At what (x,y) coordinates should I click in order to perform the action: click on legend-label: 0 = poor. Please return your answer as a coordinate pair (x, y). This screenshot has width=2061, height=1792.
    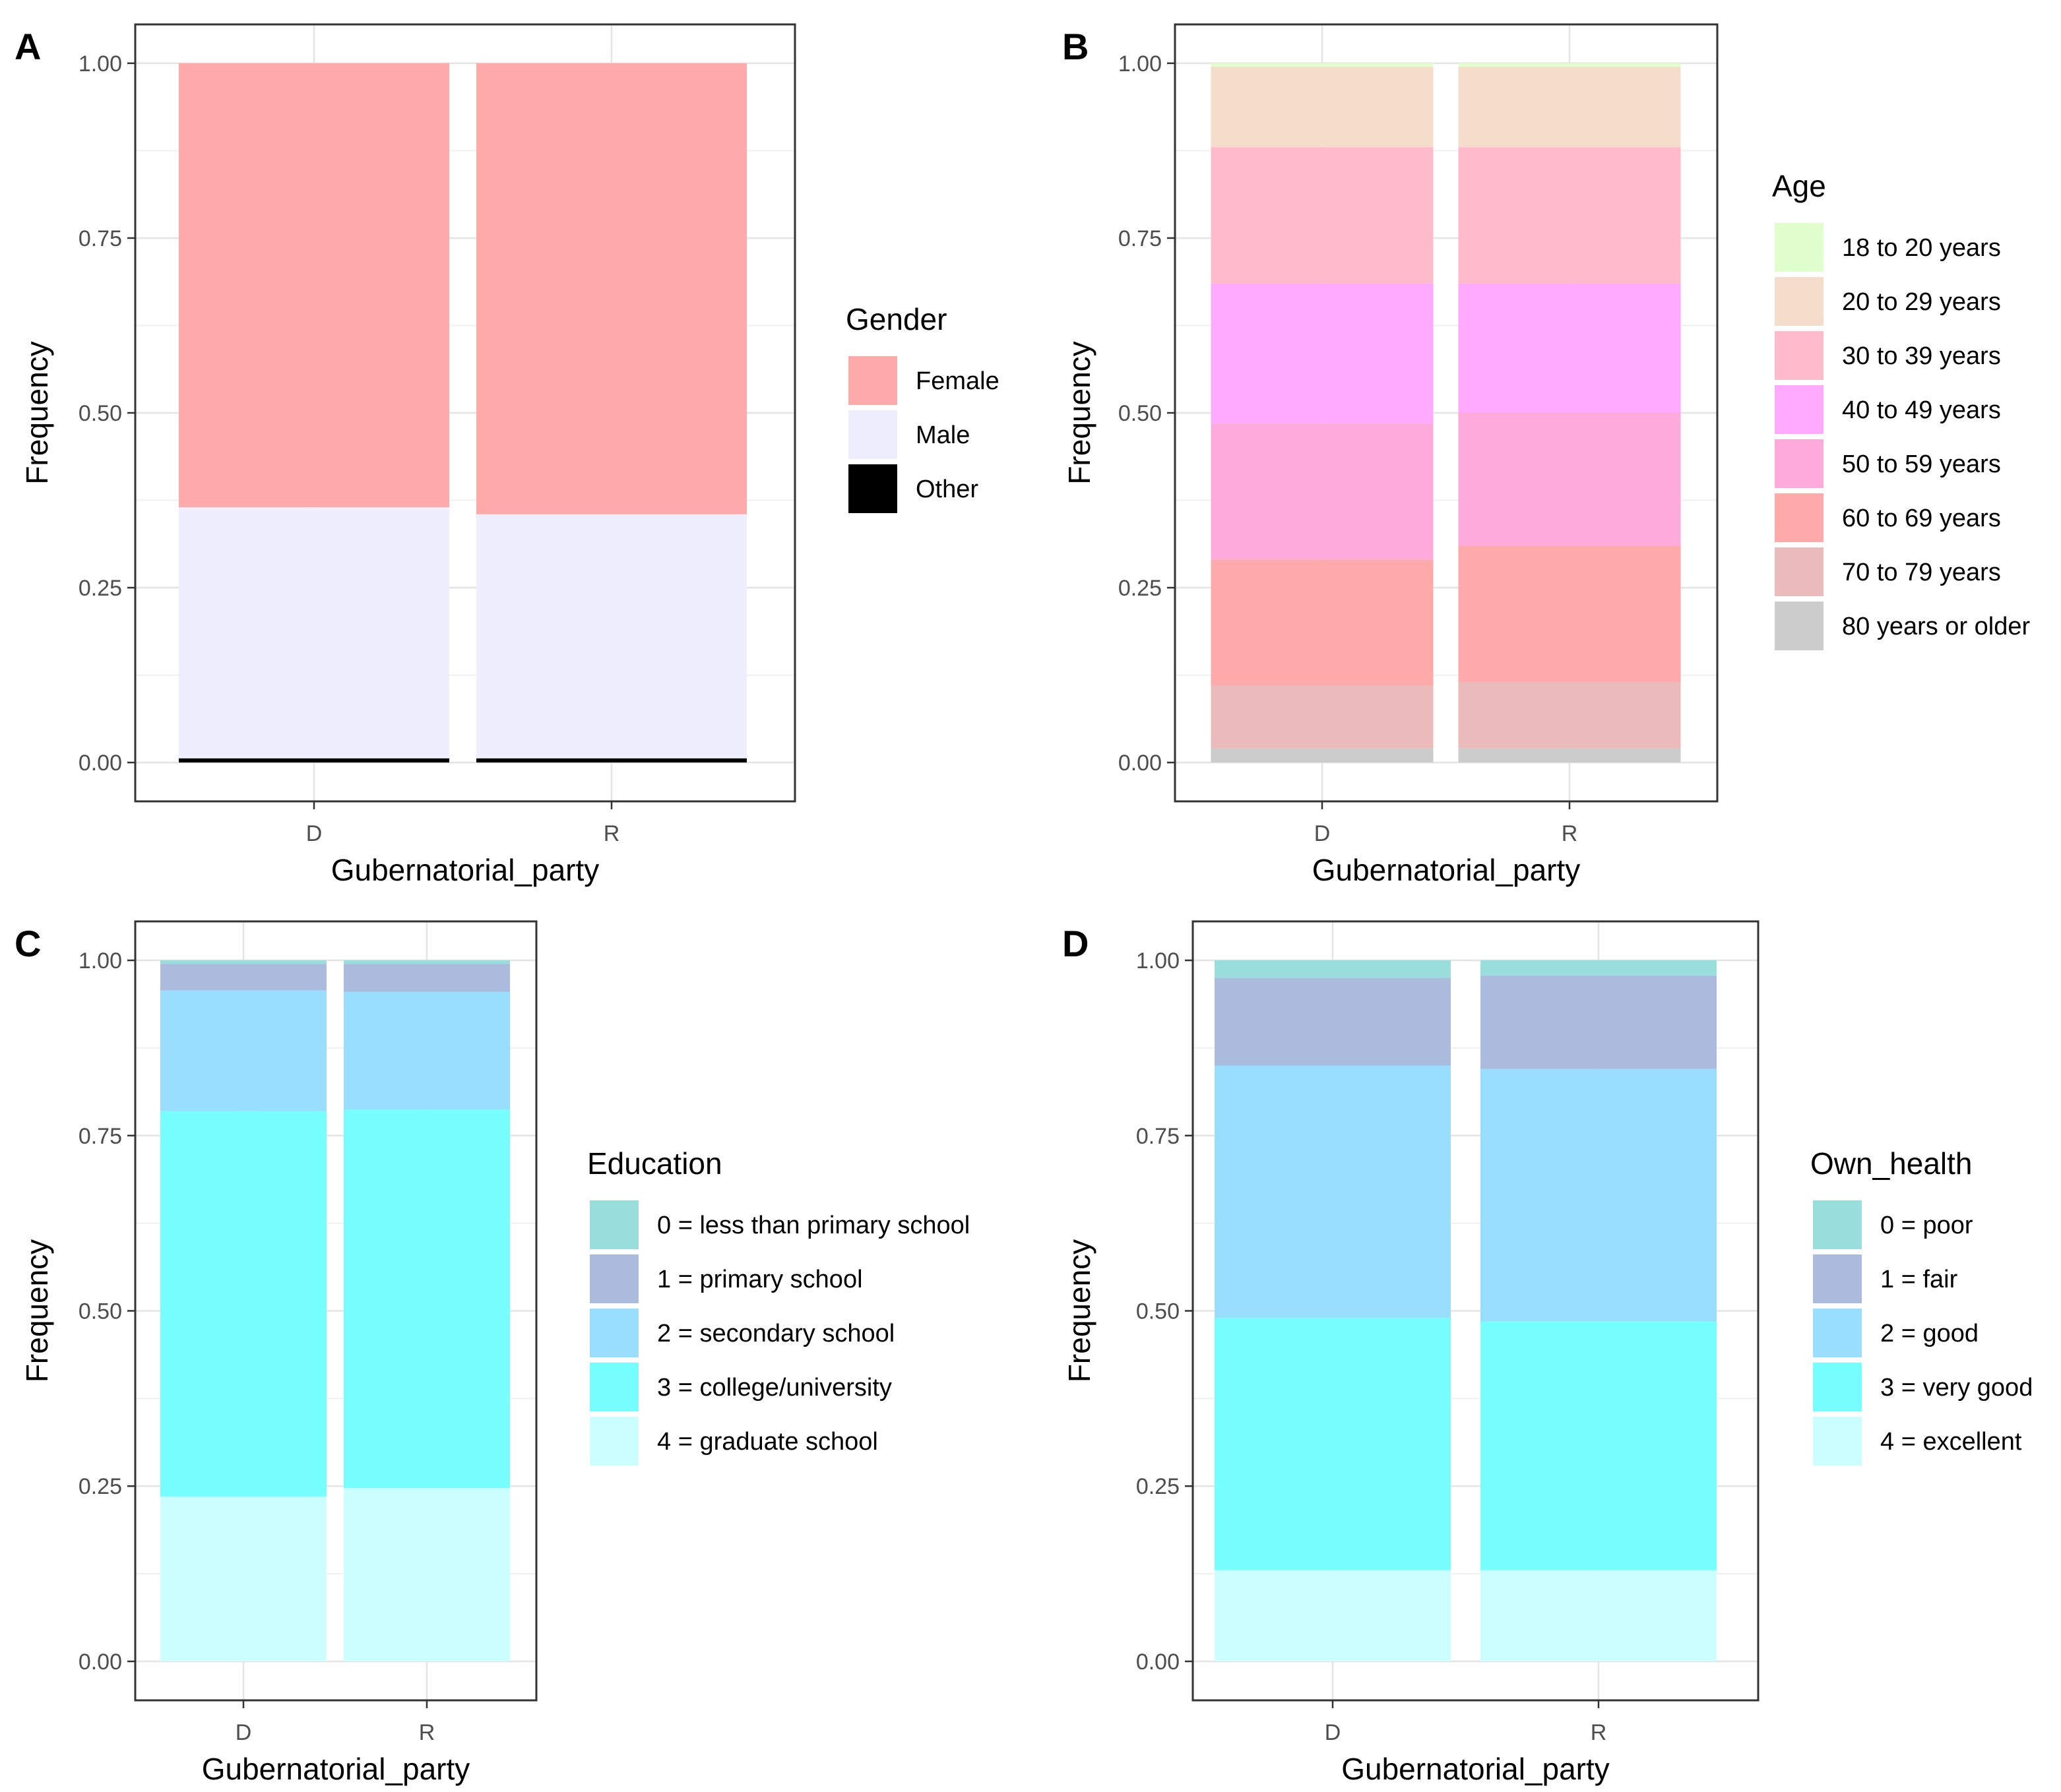
    Looking at the image, I should click on (1926, 1226).